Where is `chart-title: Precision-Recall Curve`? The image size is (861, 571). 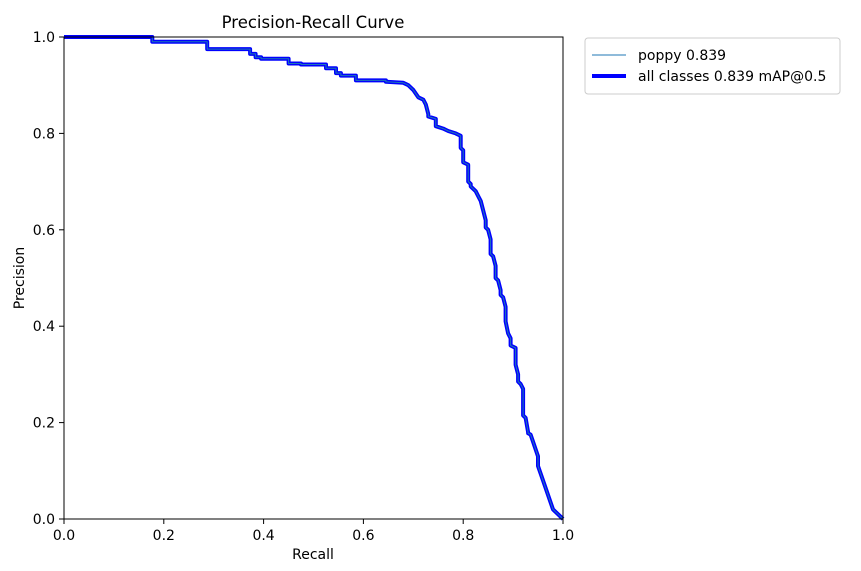 chart-title: Precision-Recall Curve is located at coordinates (313, 22).